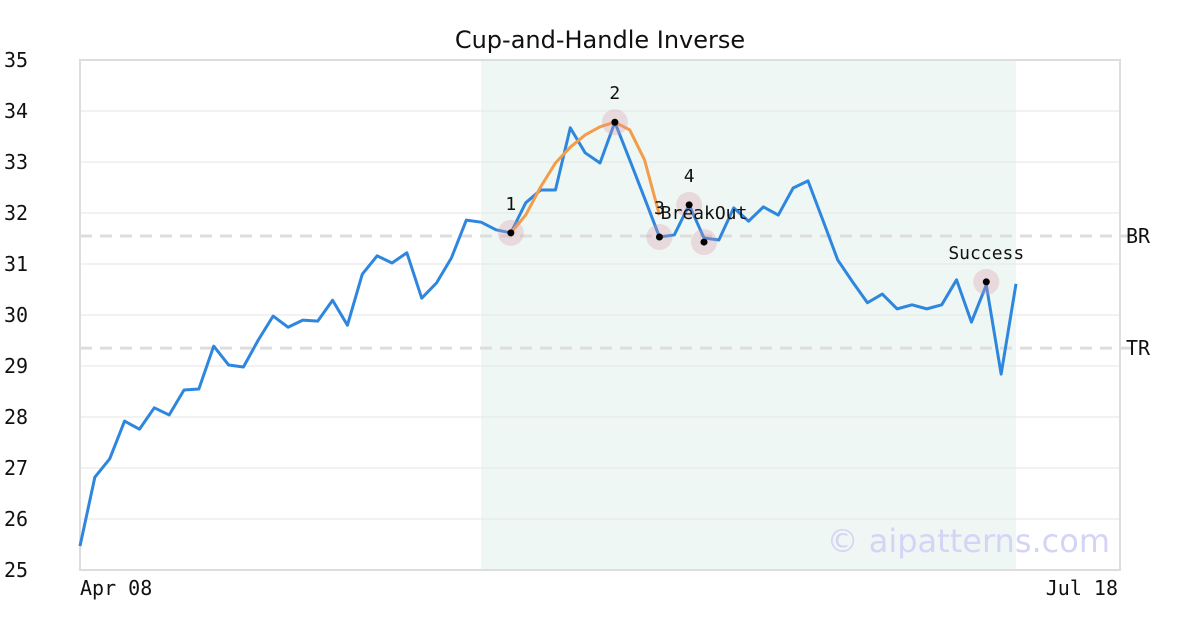 This screenshot has height=630, width=1200. What do you see at coordinates (1138, 348) in the screenshot?
I see `level-label: TR` at bounding box center [1138, 348].